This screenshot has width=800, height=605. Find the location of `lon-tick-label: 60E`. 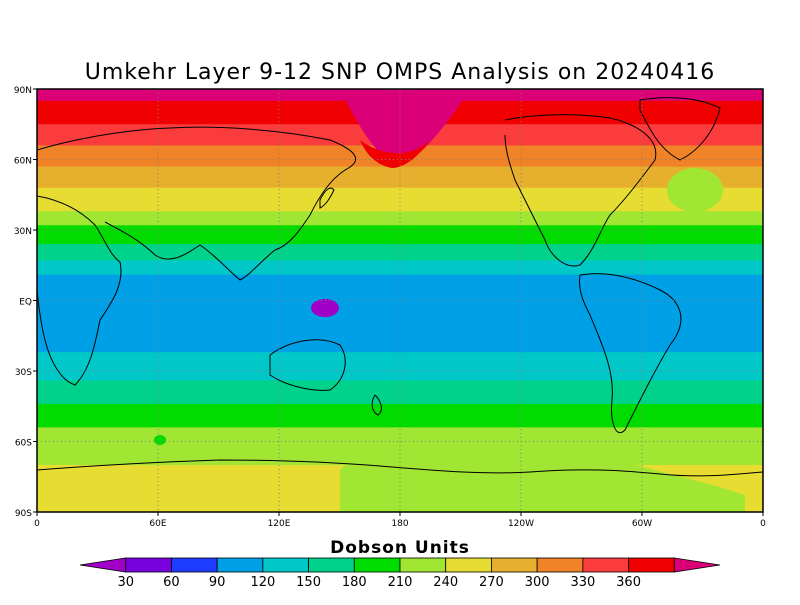

lon-tick-label: 60E is located at coordinates (157, 524).